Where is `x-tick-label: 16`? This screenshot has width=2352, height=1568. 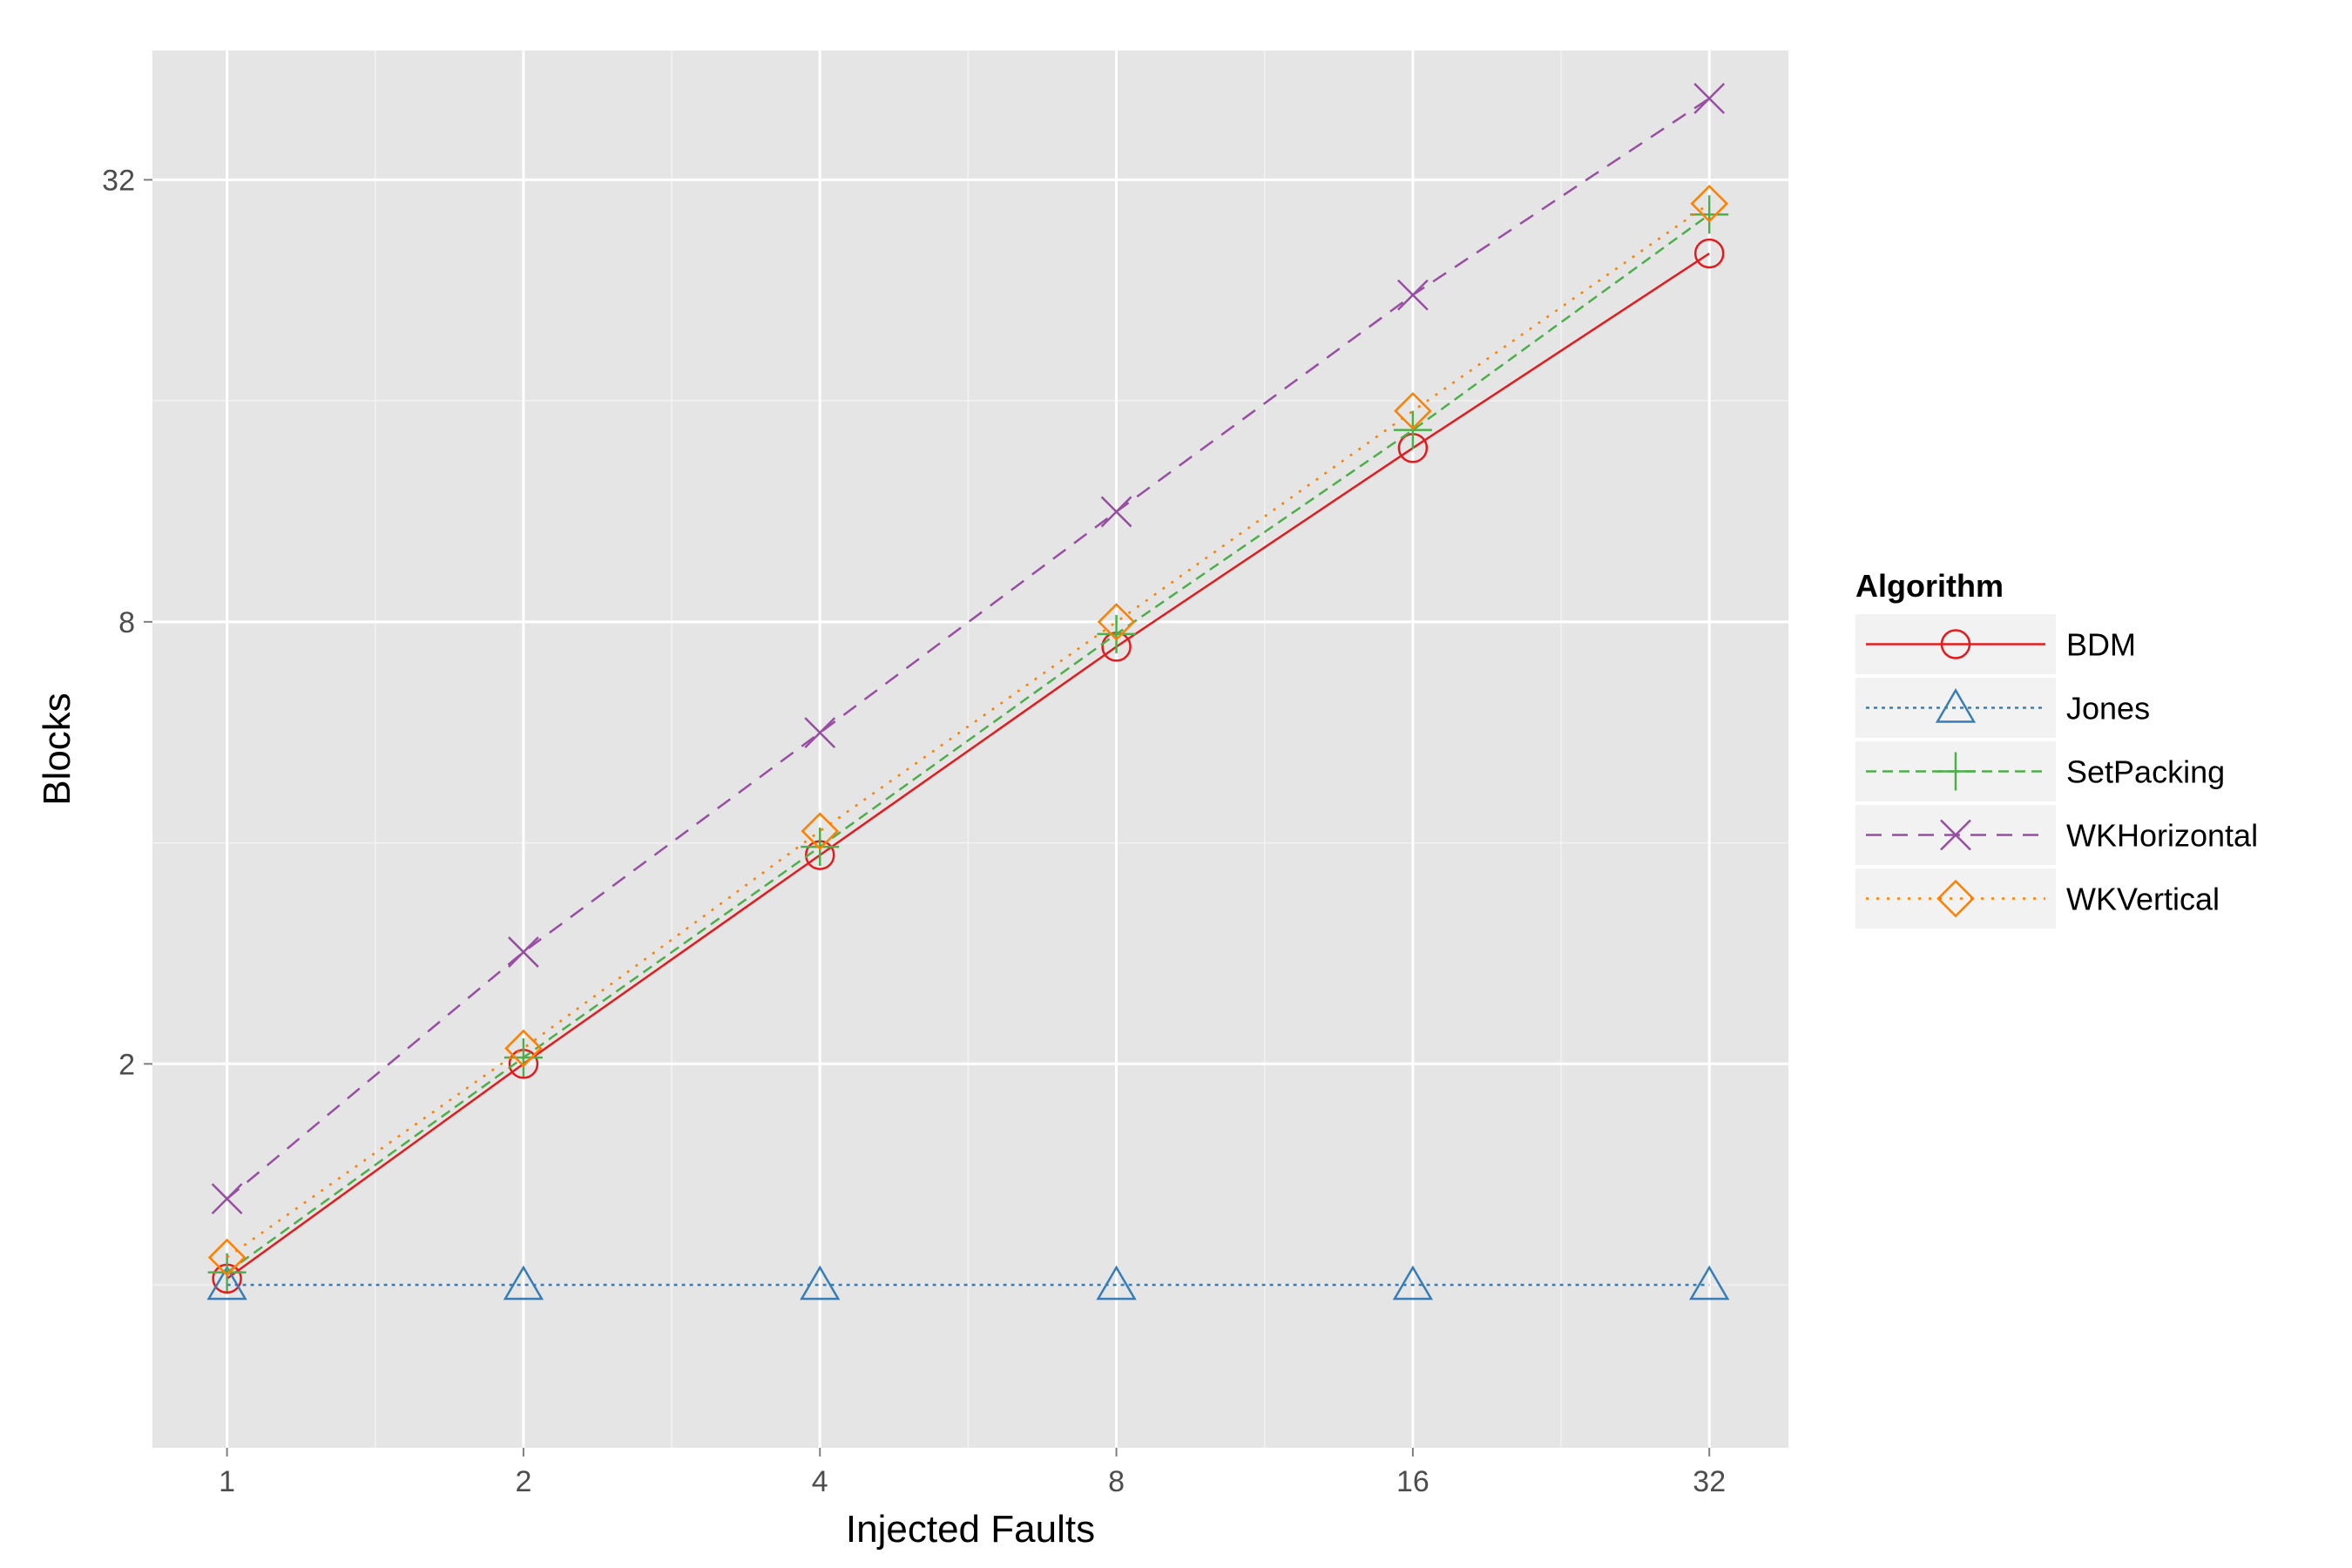
x-tick-label: 16 is located at coordinates (1412, 1481).